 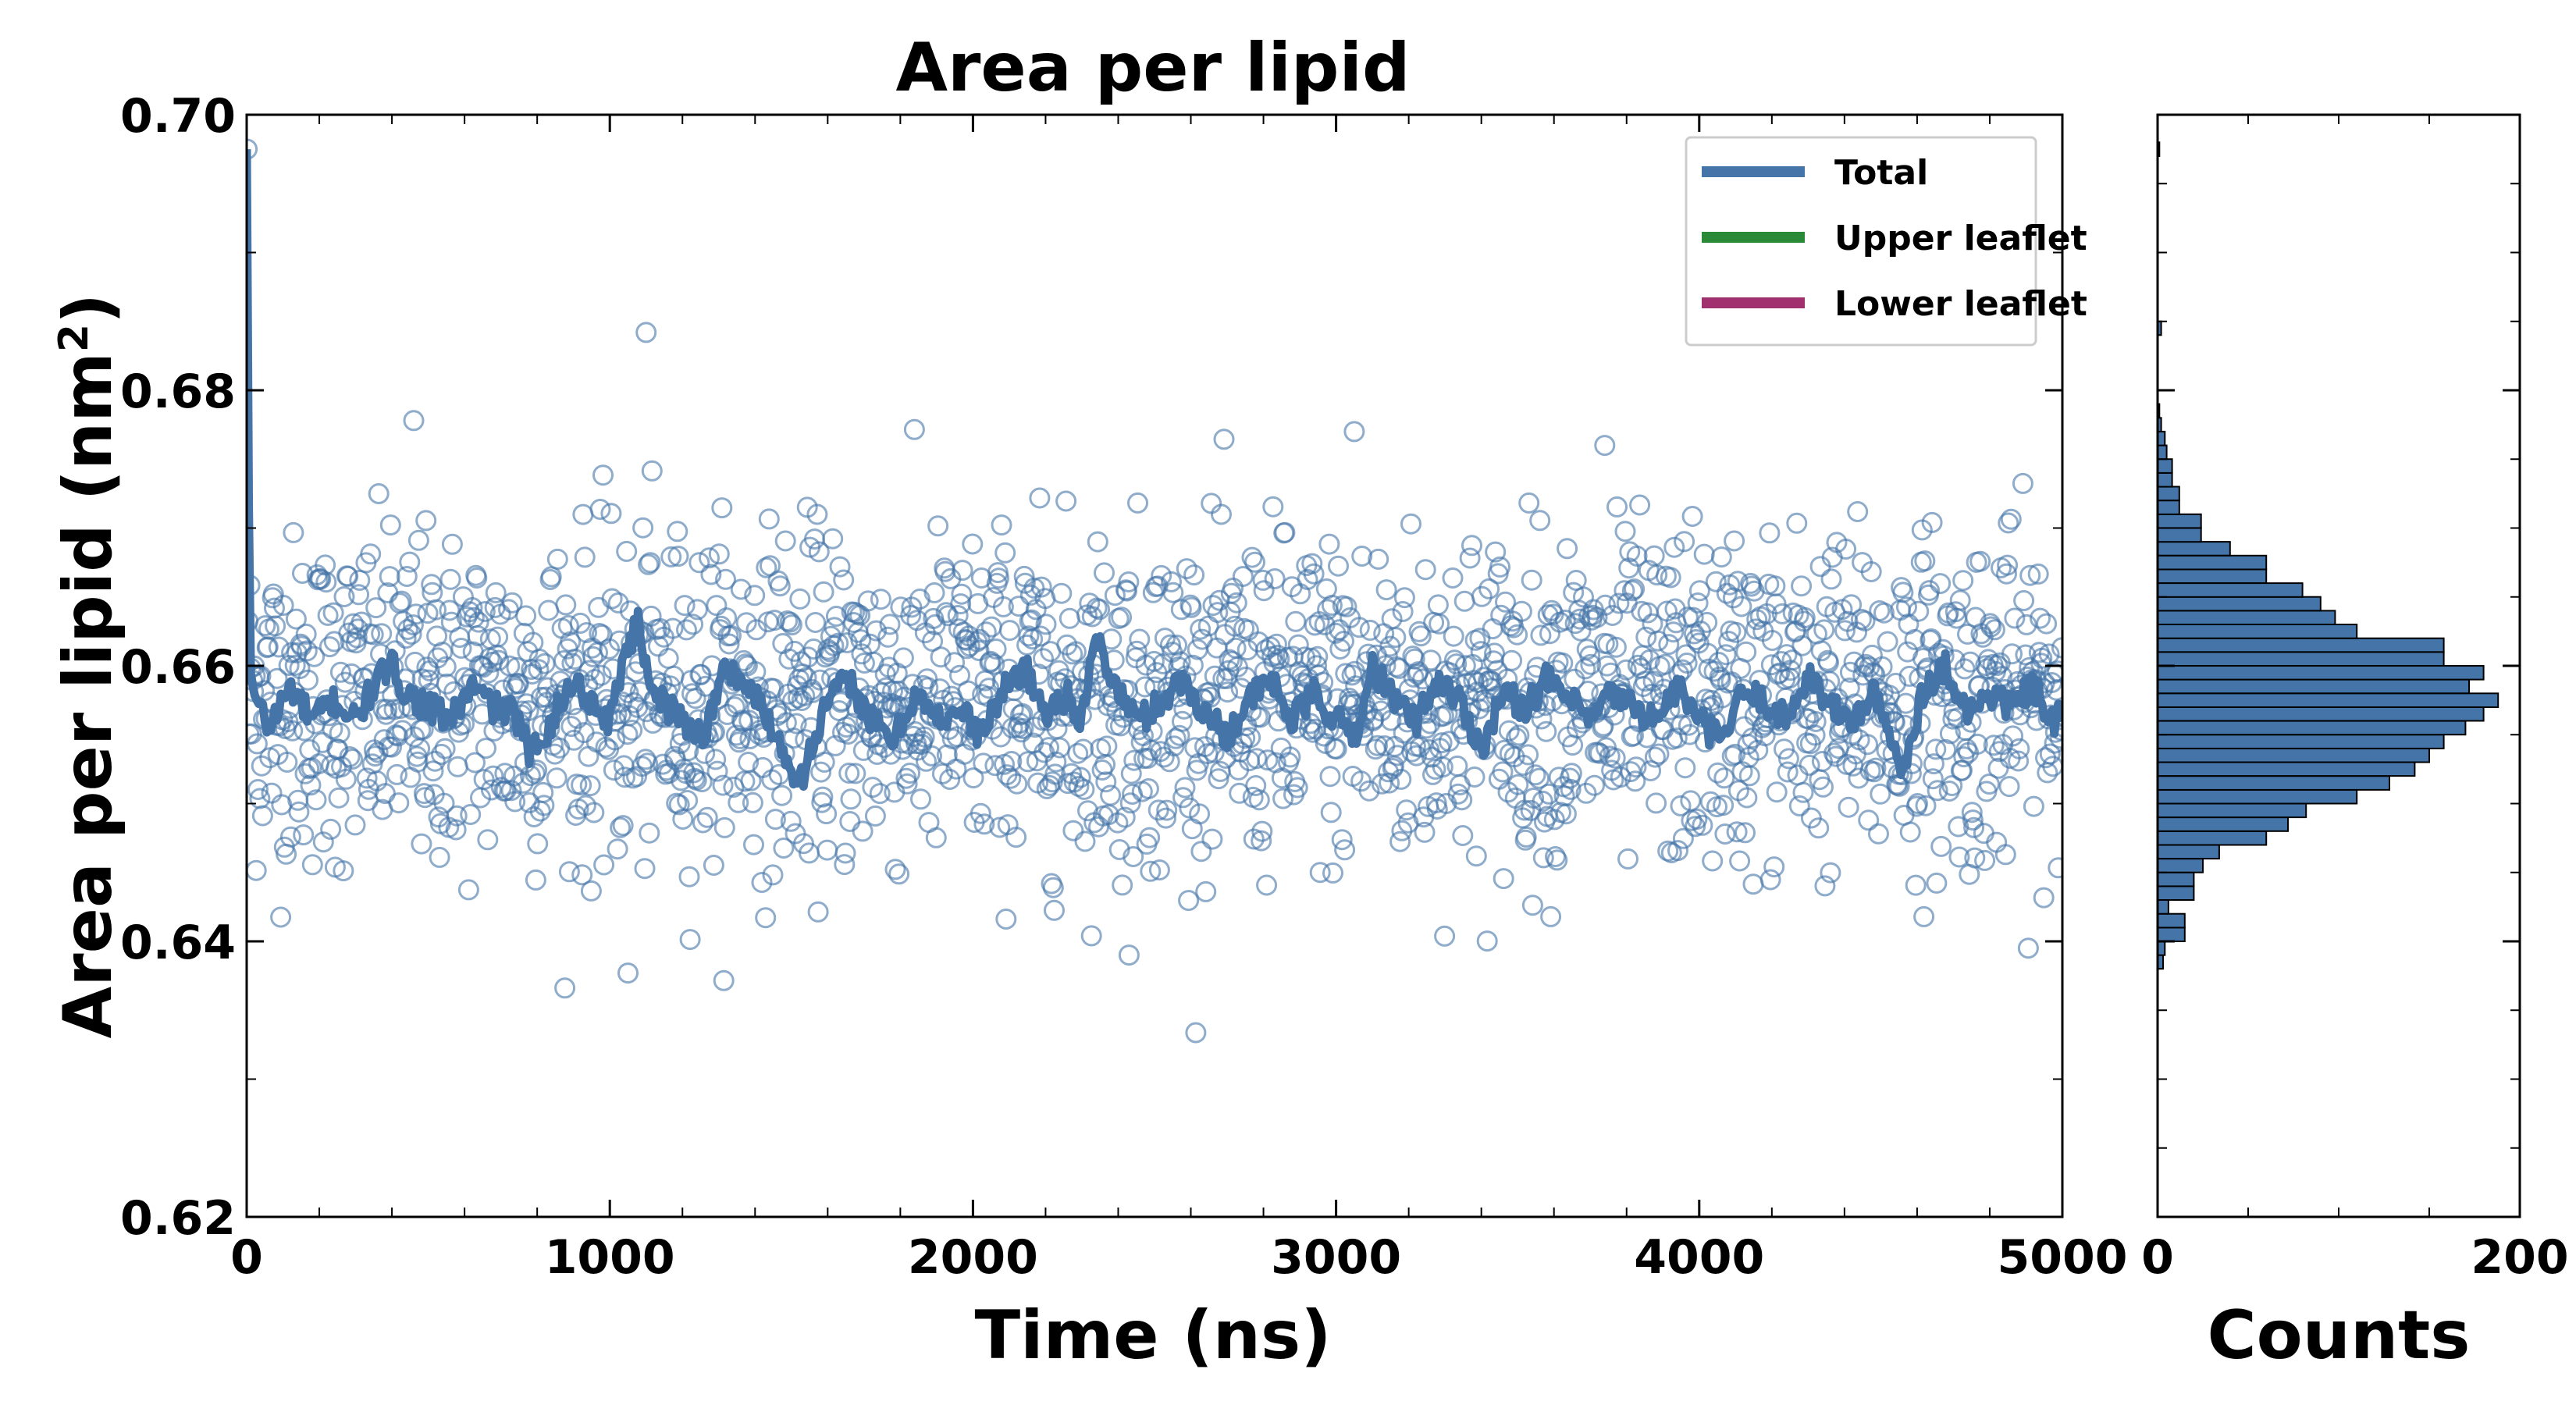 What do you see at coordinates (178, 943) in the screenshot?
I see `y-tick-label: 0.64` at bounding box center [178, 943].